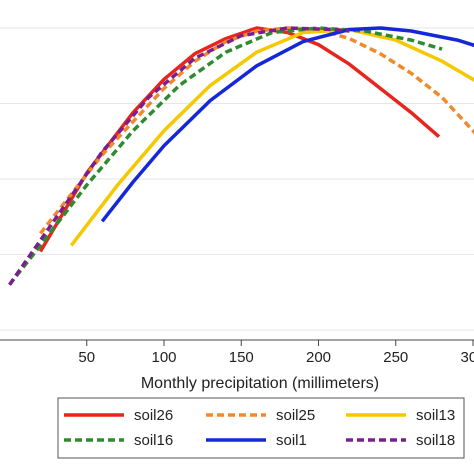 The width and height of the screenshot is (474, 474). I want to click on x-tick-label-250: 250, so click(395, 357).